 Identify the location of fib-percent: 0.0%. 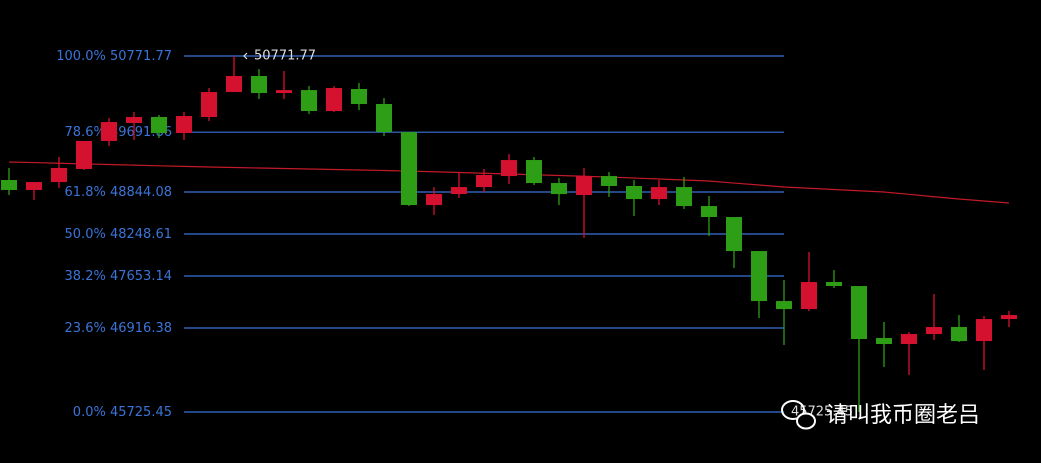
(89, 412).